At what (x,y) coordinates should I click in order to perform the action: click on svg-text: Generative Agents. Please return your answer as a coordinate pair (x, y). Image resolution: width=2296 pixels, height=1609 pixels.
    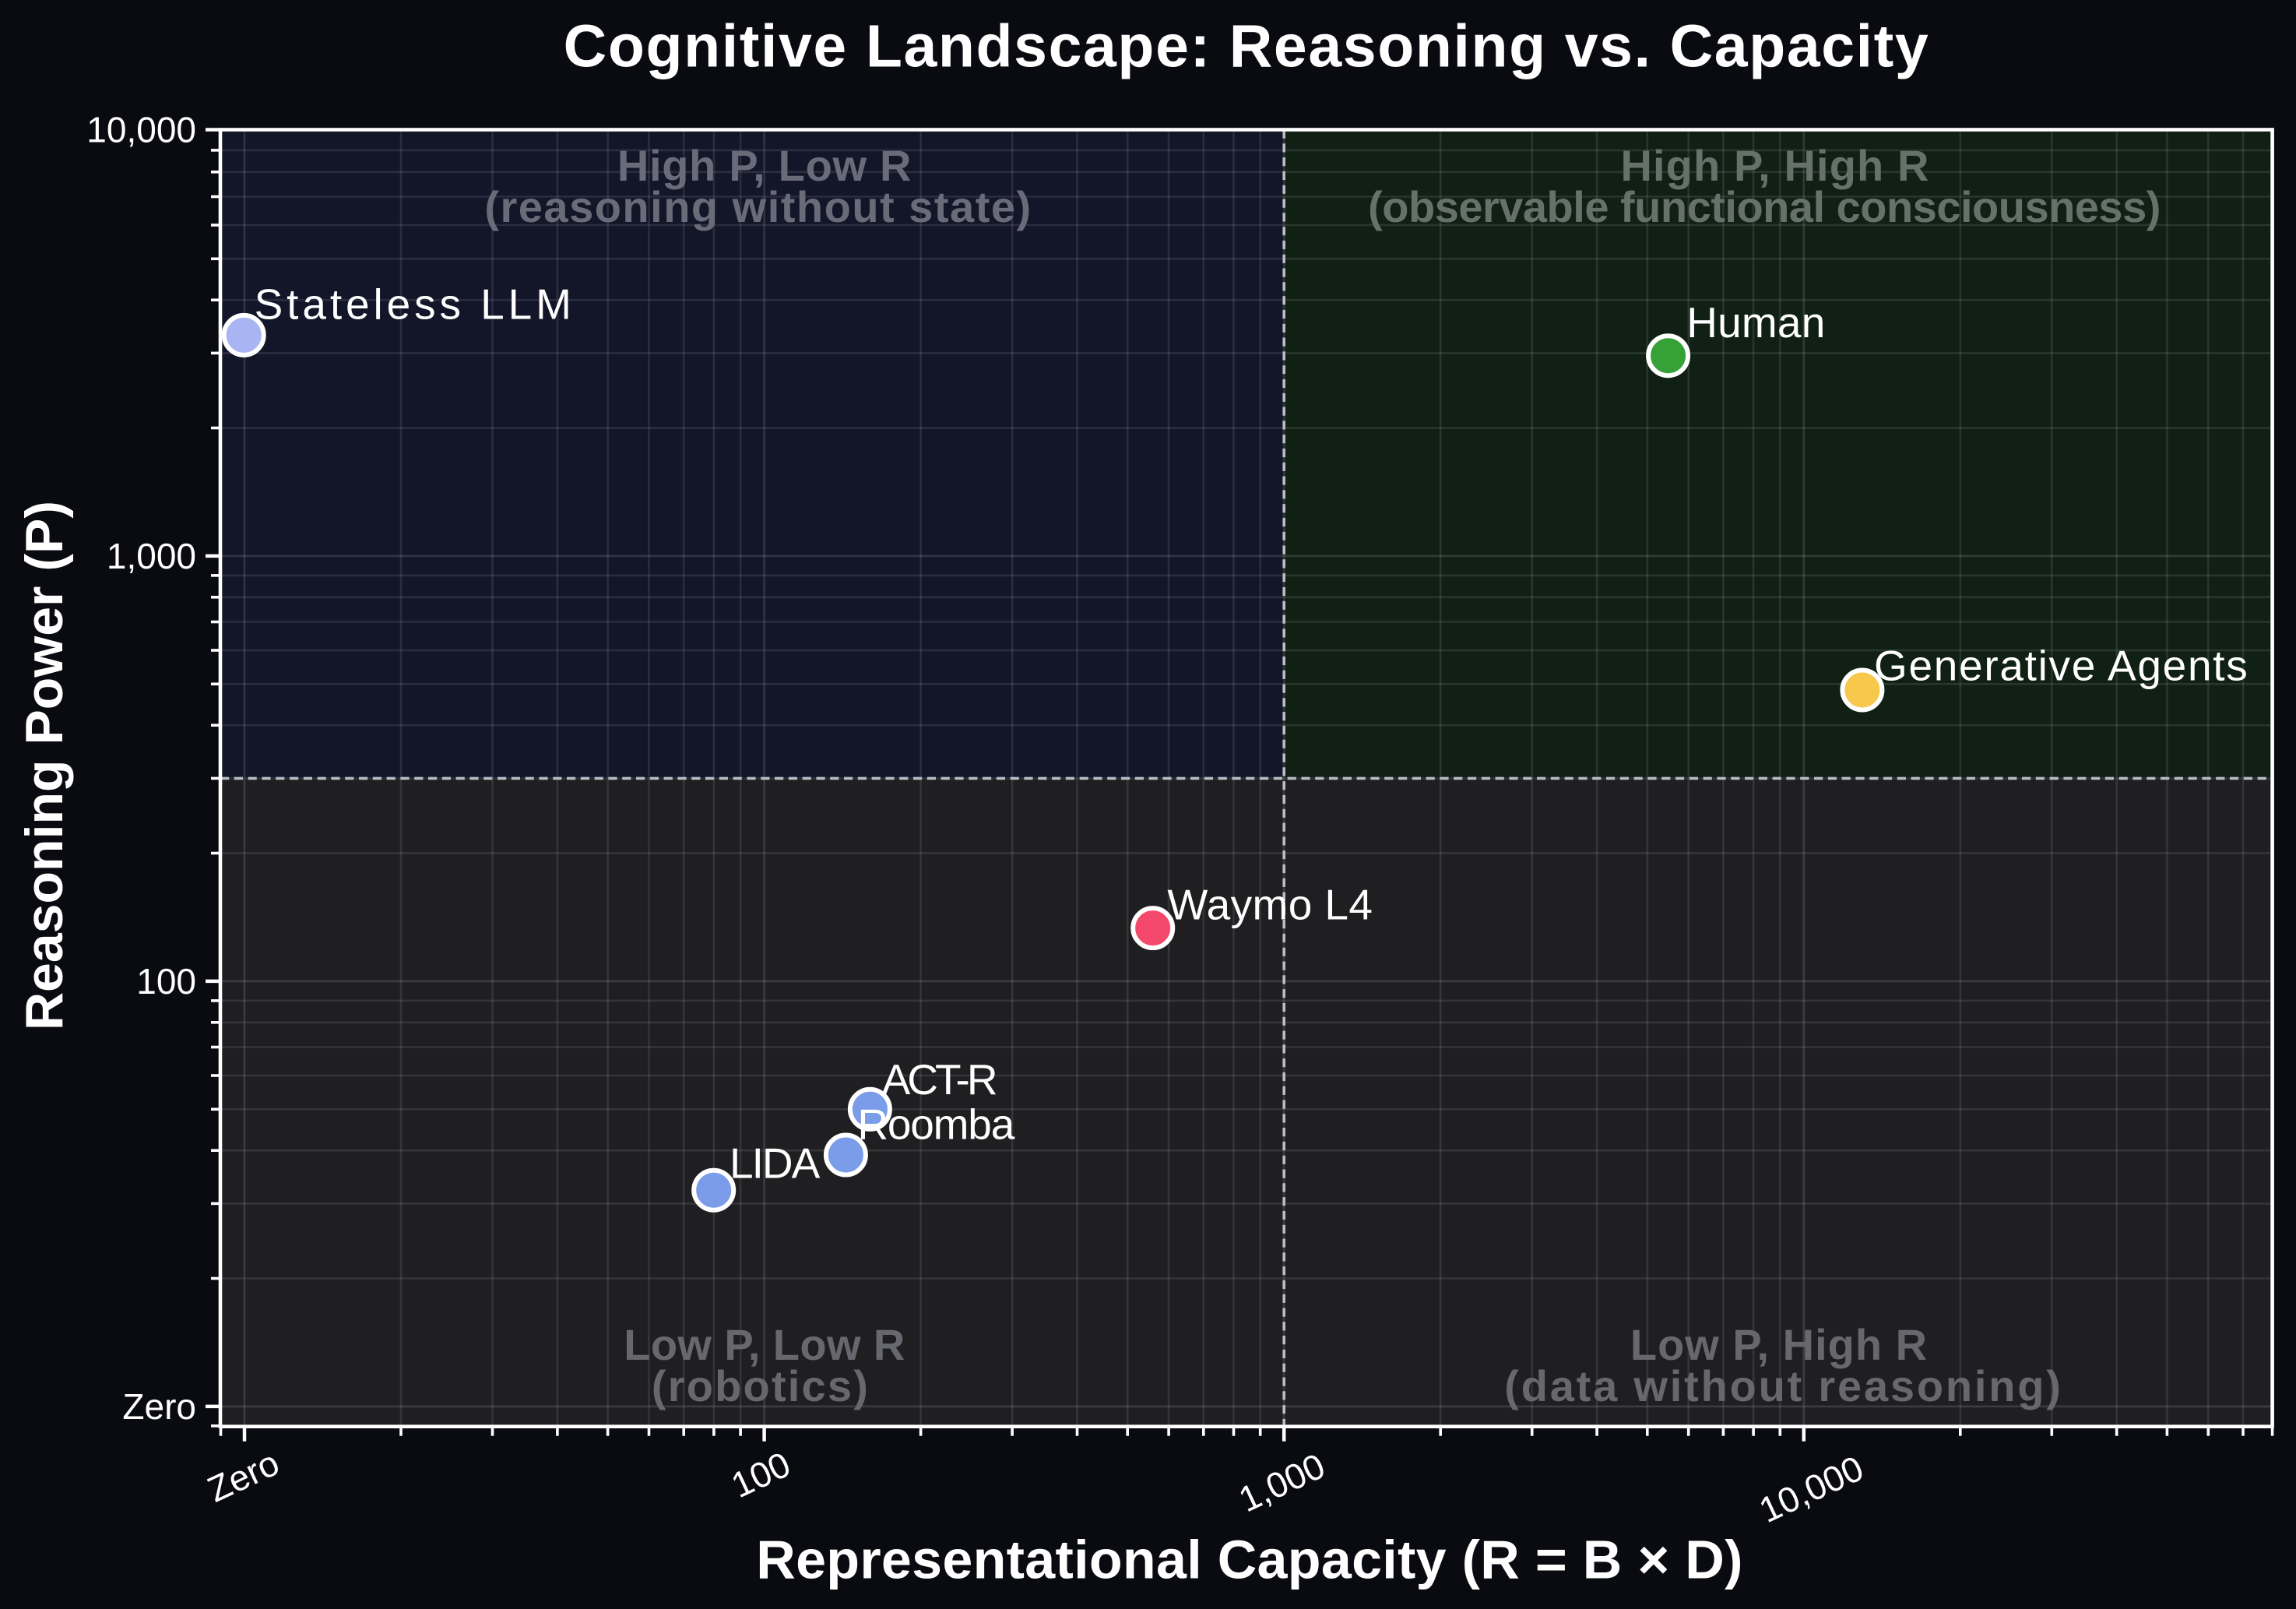
    Looking at the image, I should click on (2061, 665).